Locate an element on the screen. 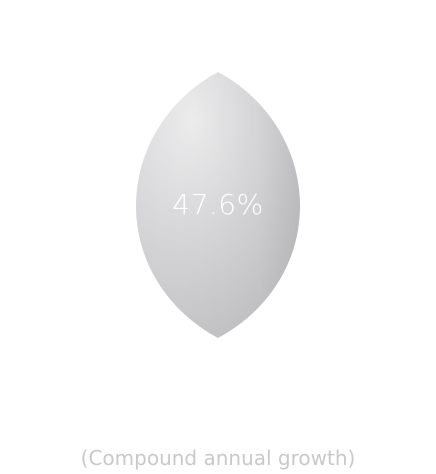 This screenshot has height=474, width=436. stat-value: 47.6% is located at coordinates (218, 204).